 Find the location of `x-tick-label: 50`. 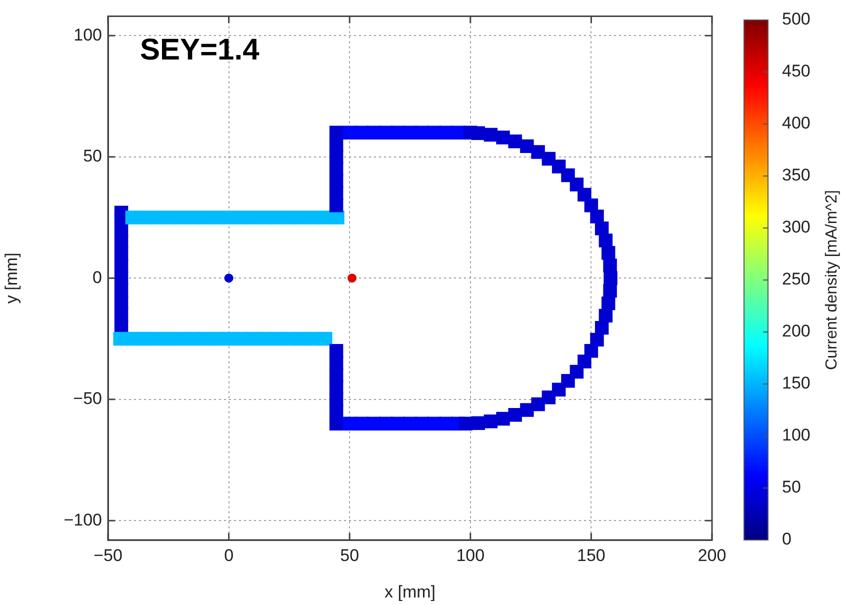

x-tick-label: 50 is located at coordinates (350, 555).